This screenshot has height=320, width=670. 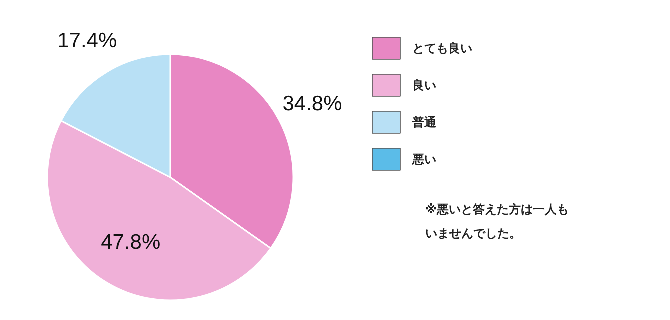 I want to click on legend-label: 普通, so click(x=425, y=123).